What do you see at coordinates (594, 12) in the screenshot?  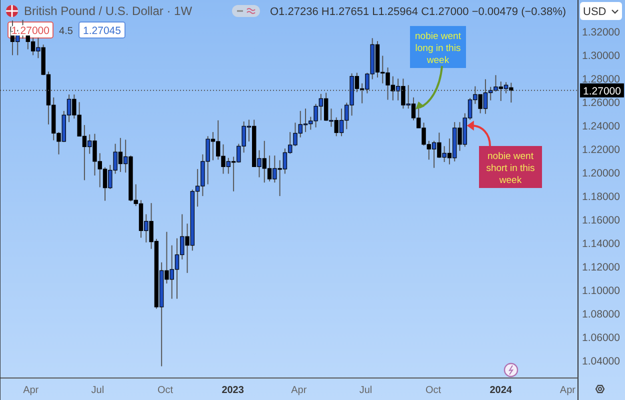 I see `text: USD` at bounding box center [594, 12].